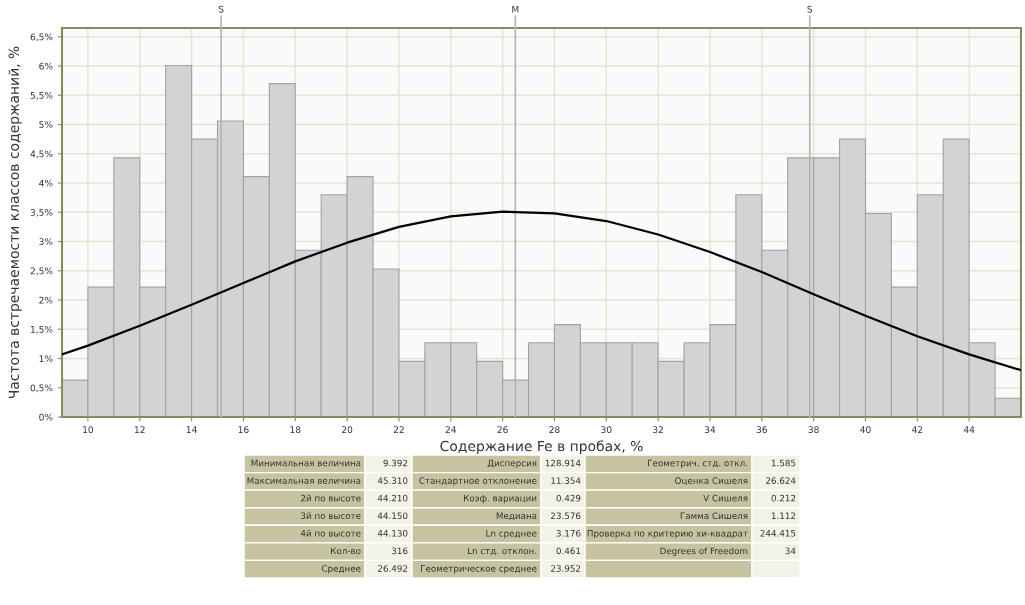 The height and width of the screenshot is (605, 1025). I want to click on text: Среднее, so click(341, 569).